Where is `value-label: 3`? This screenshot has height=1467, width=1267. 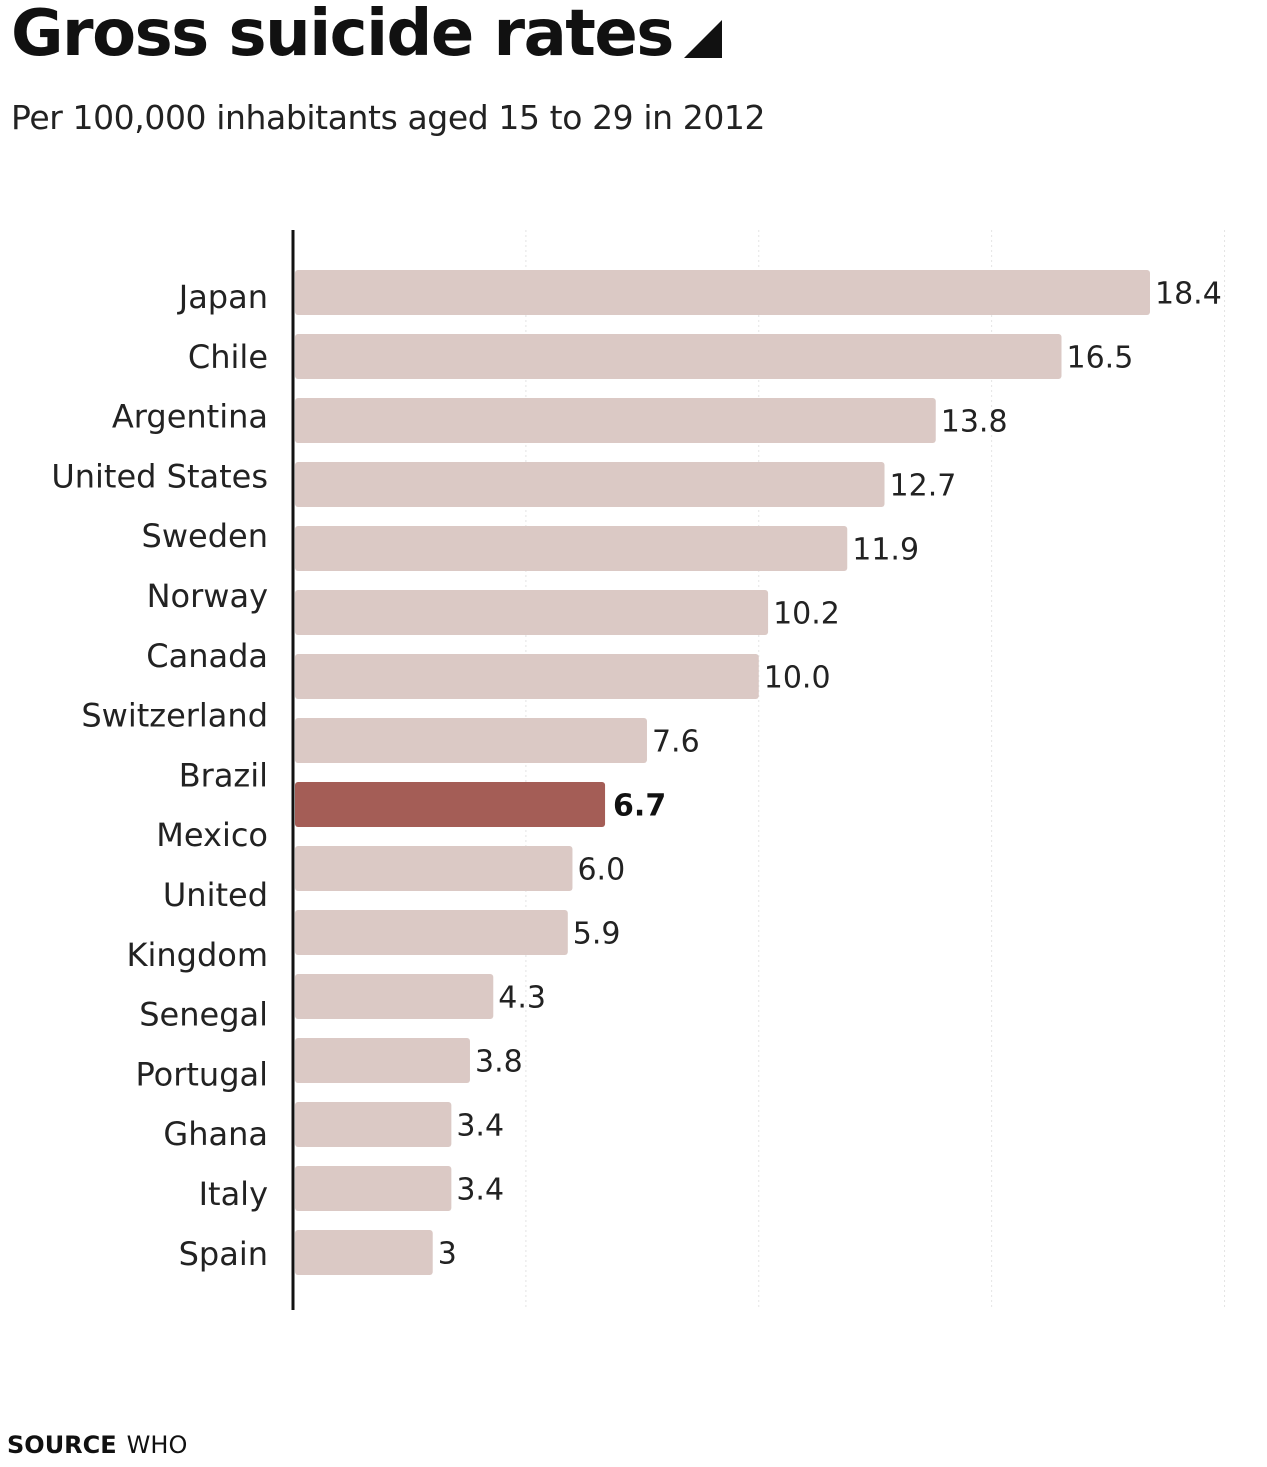
value-label: 3 is located at coordinates (447, 1254).